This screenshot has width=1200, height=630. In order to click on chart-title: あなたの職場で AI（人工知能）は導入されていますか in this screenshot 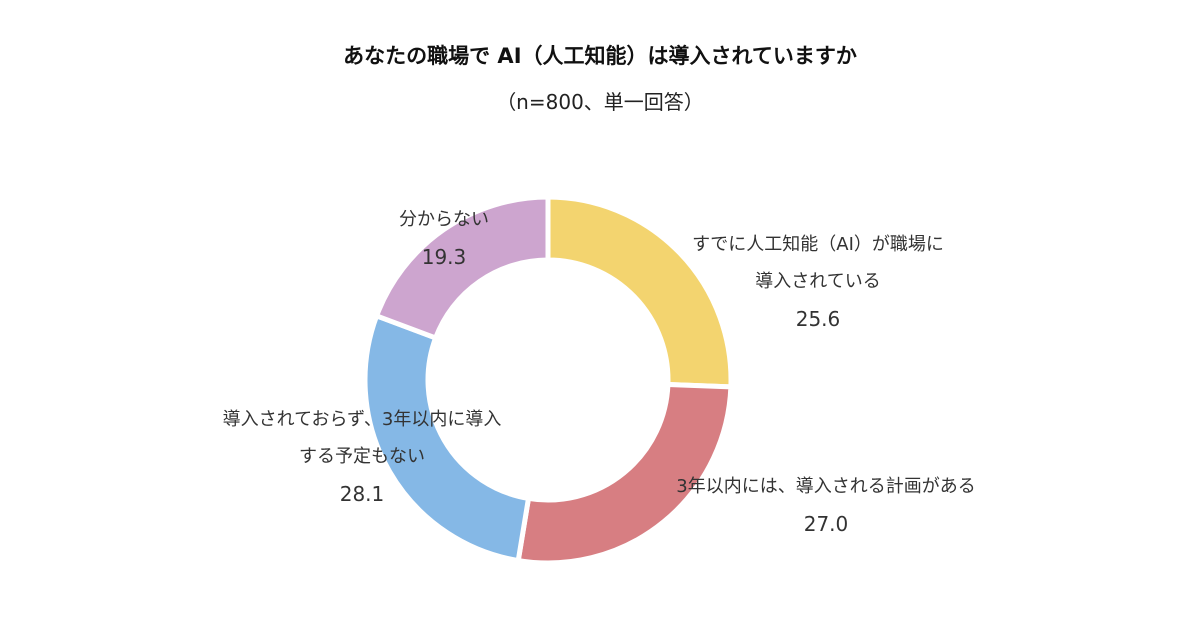, I will do `click(600, 56)`.